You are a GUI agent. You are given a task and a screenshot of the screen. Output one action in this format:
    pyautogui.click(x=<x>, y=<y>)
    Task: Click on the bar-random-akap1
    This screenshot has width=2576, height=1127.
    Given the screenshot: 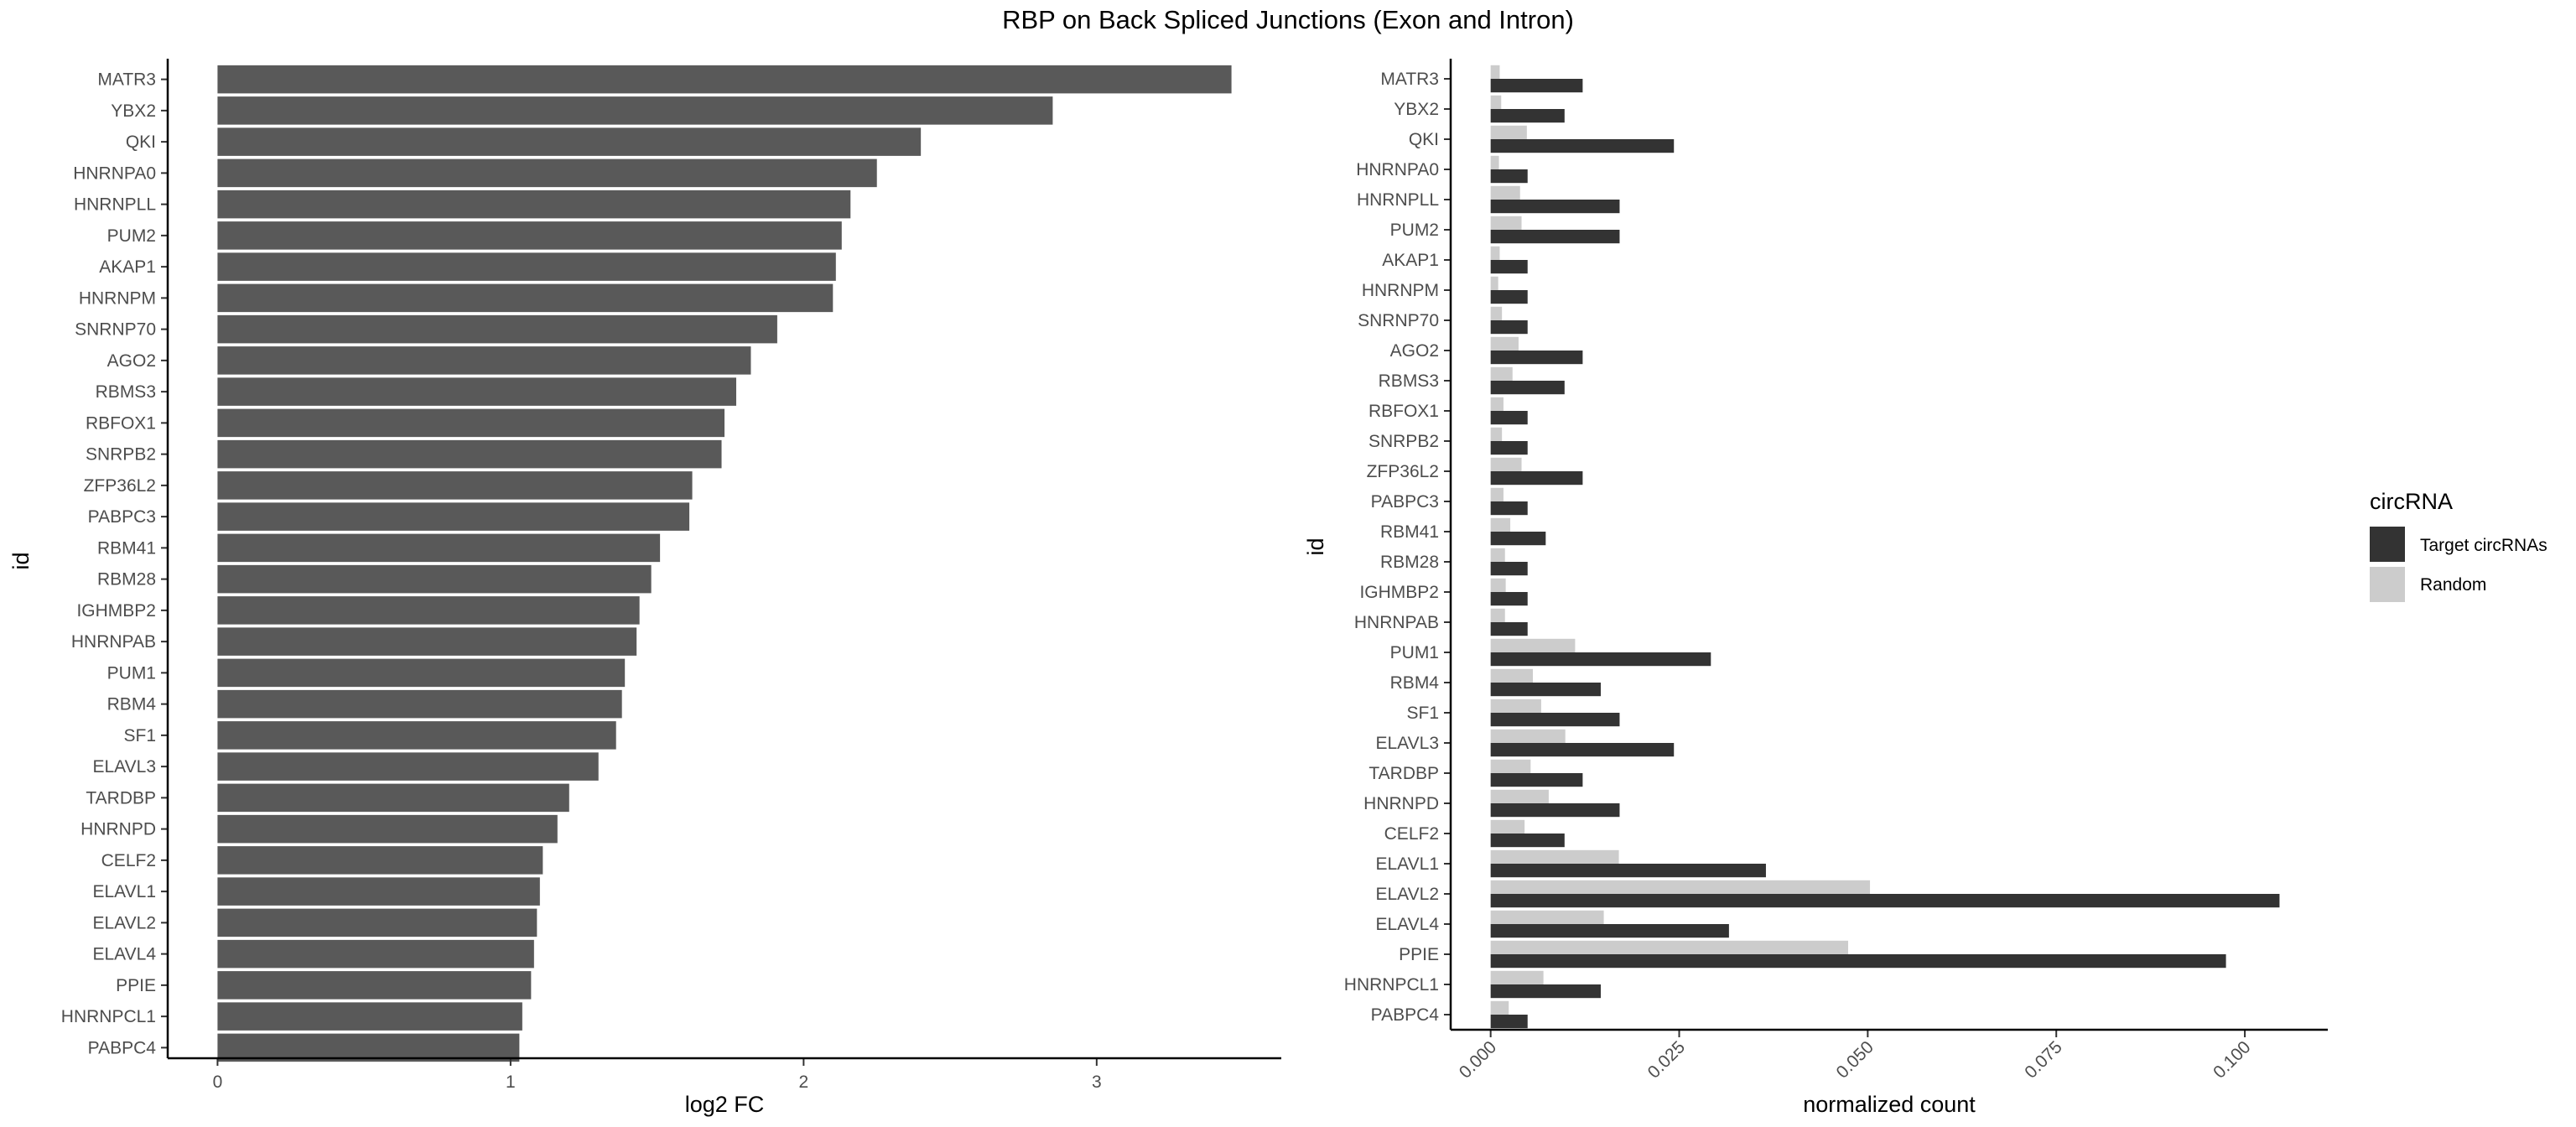 What is the action you would take?
    pyautogui.click(x=1495, y=253)
    